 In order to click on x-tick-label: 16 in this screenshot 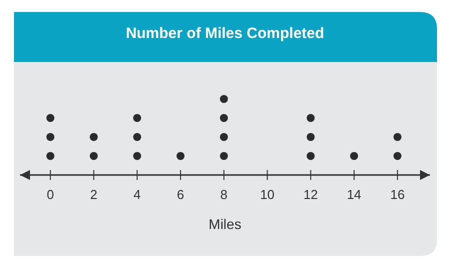, I will do `click(397, 194)`.